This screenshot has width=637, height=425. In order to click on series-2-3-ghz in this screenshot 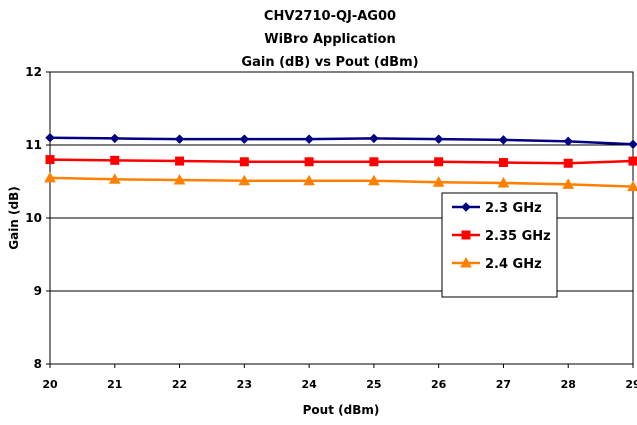, I will do `click(341, 140)`.